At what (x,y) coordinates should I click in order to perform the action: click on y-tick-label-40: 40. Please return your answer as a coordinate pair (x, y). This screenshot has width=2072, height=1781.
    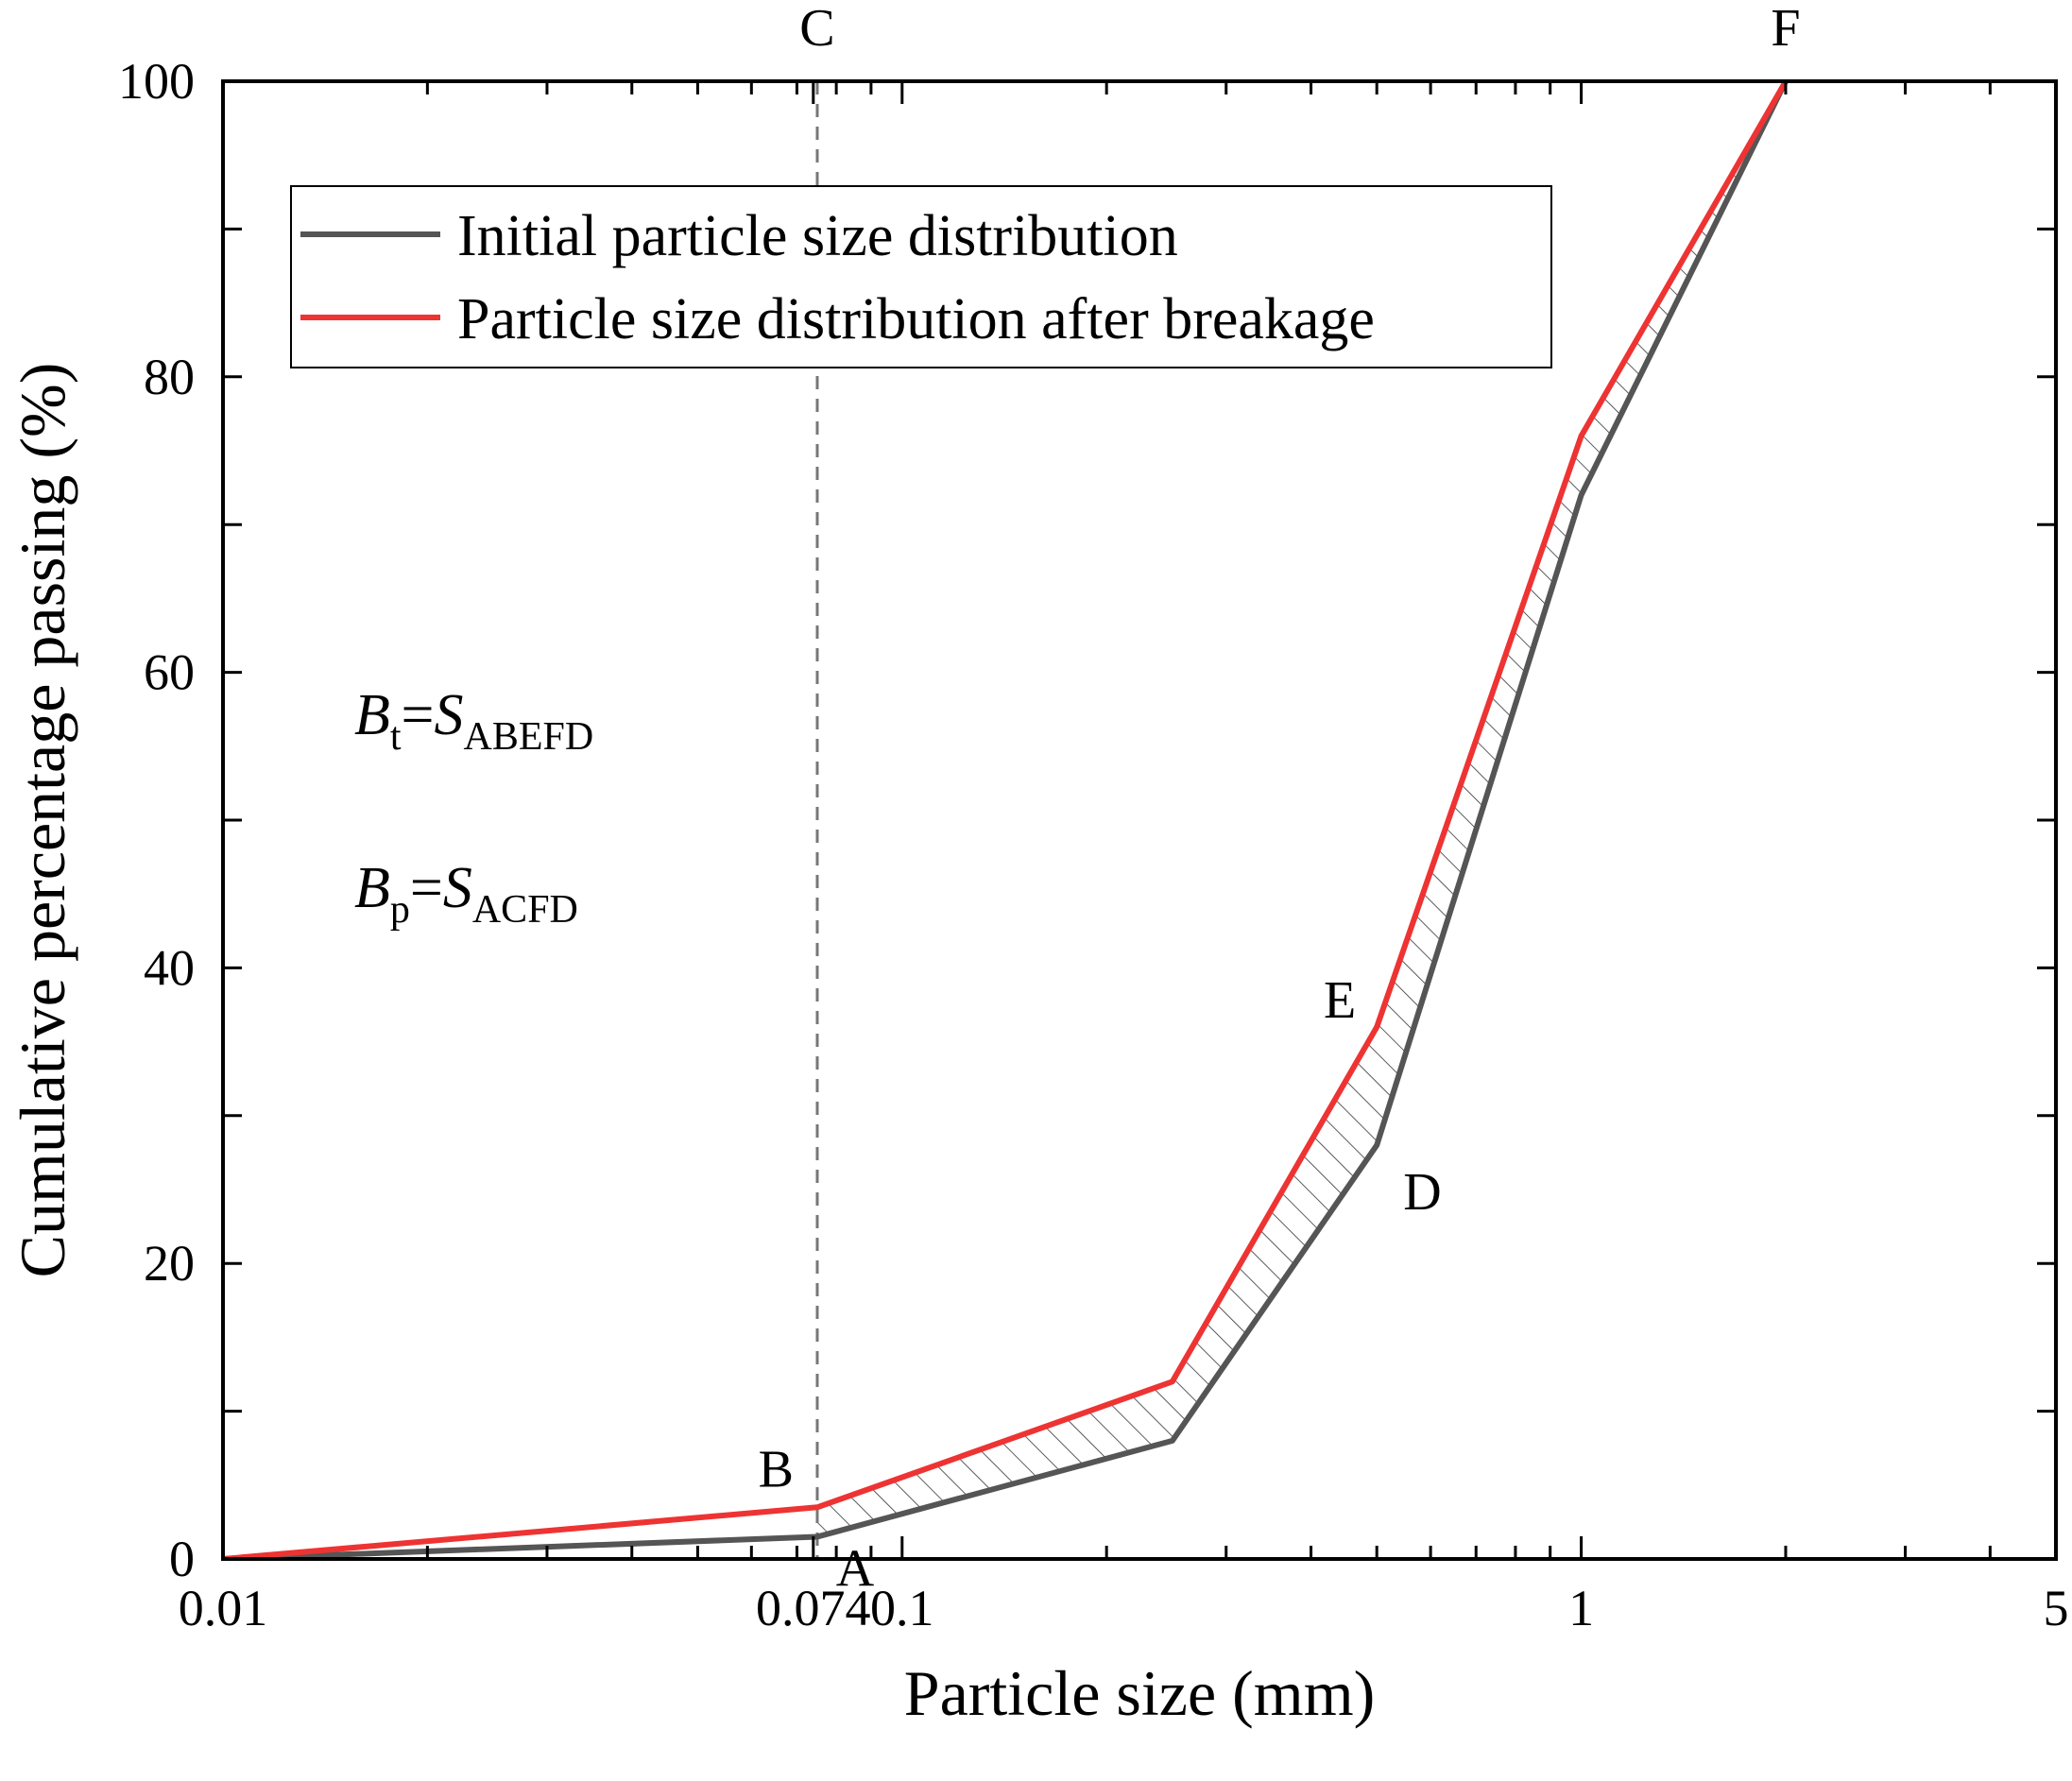
    Looking at the image, I should click on (169, 967).